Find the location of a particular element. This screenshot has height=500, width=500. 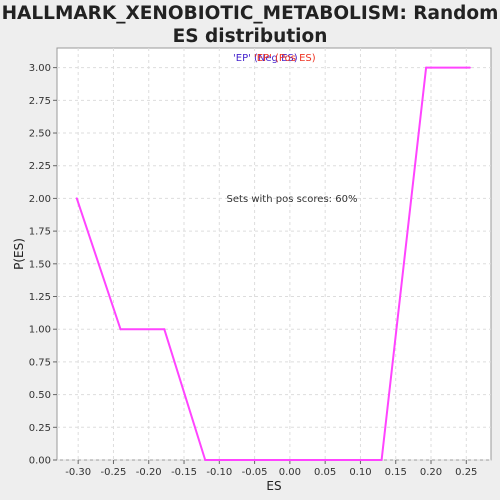

x-tick-label: 0.20 is located at coordinates (431, 472).